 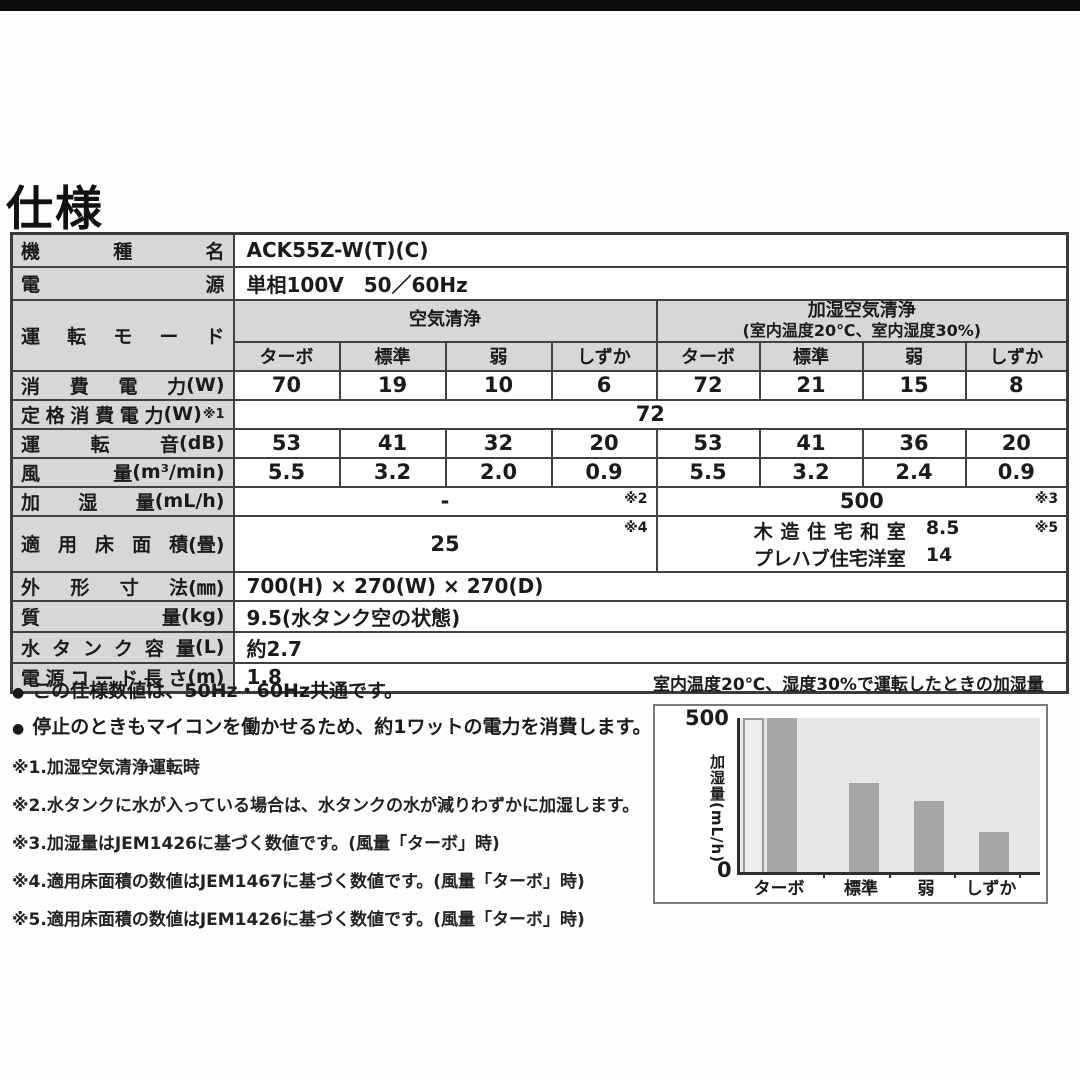 I want to click on cell-value: 10, so click(x=498, y=385).